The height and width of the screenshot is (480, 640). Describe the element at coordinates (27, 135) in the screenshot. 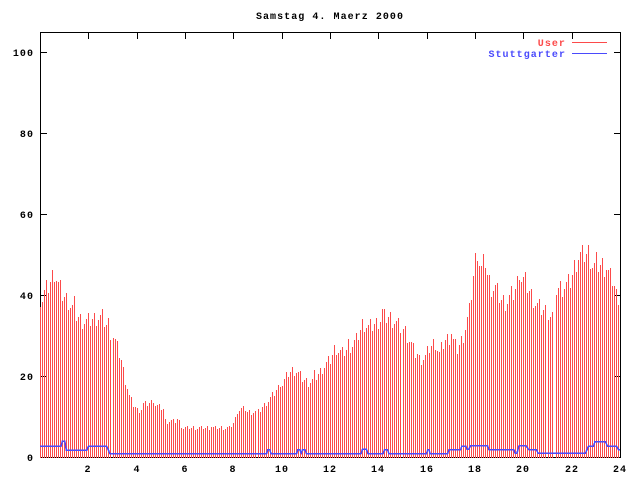

I see `svg-text: 80` at that location.